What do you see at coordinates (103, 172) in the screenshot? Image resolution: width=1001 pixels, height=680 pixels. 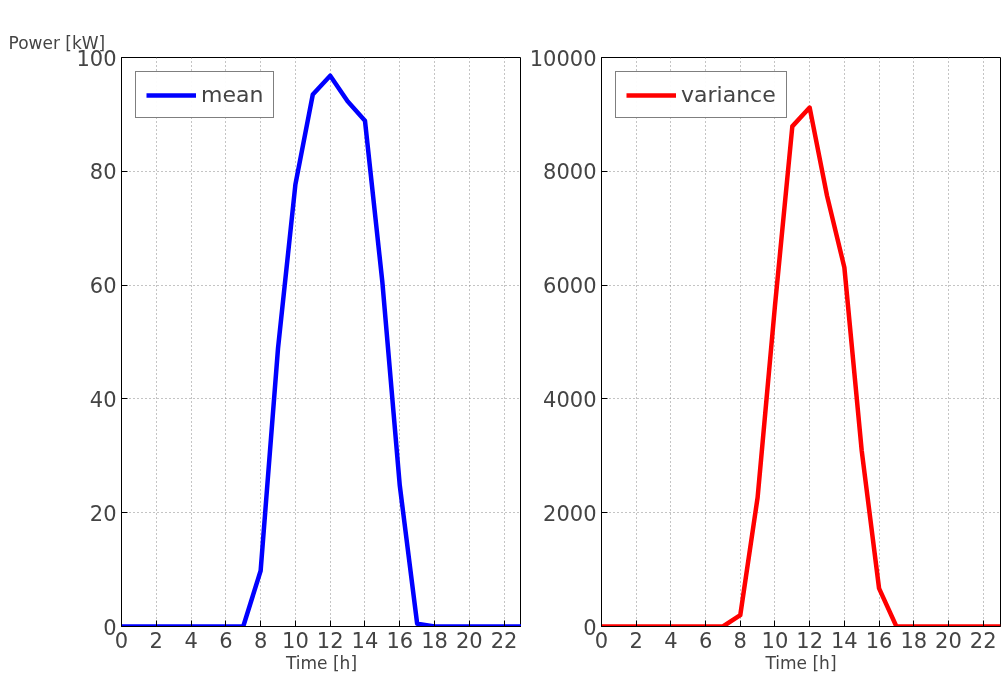 I see `y-tick-label: 80` at bounding box center [103, 172].